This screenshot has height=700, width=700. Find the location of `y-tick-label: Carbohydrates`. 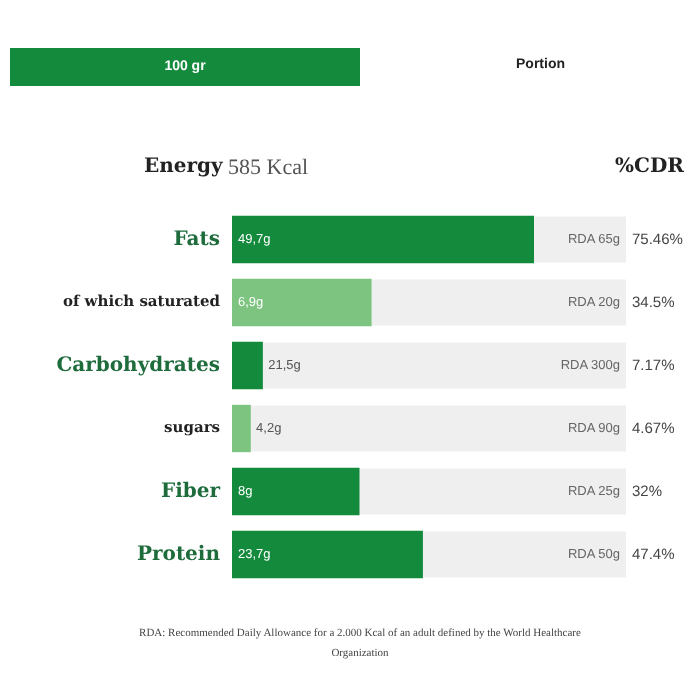

y-tick-label: Carbohydrates is located at coordinates (138, 365).